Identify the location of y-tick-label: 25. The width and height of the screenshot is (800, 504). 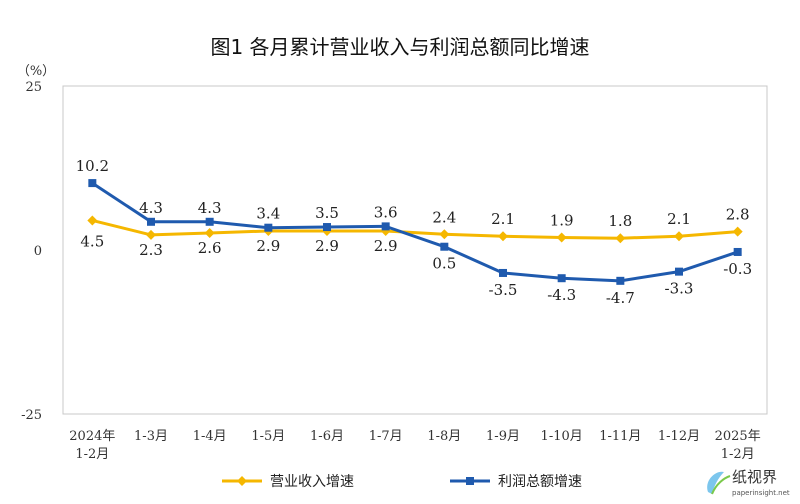
(33, 87).